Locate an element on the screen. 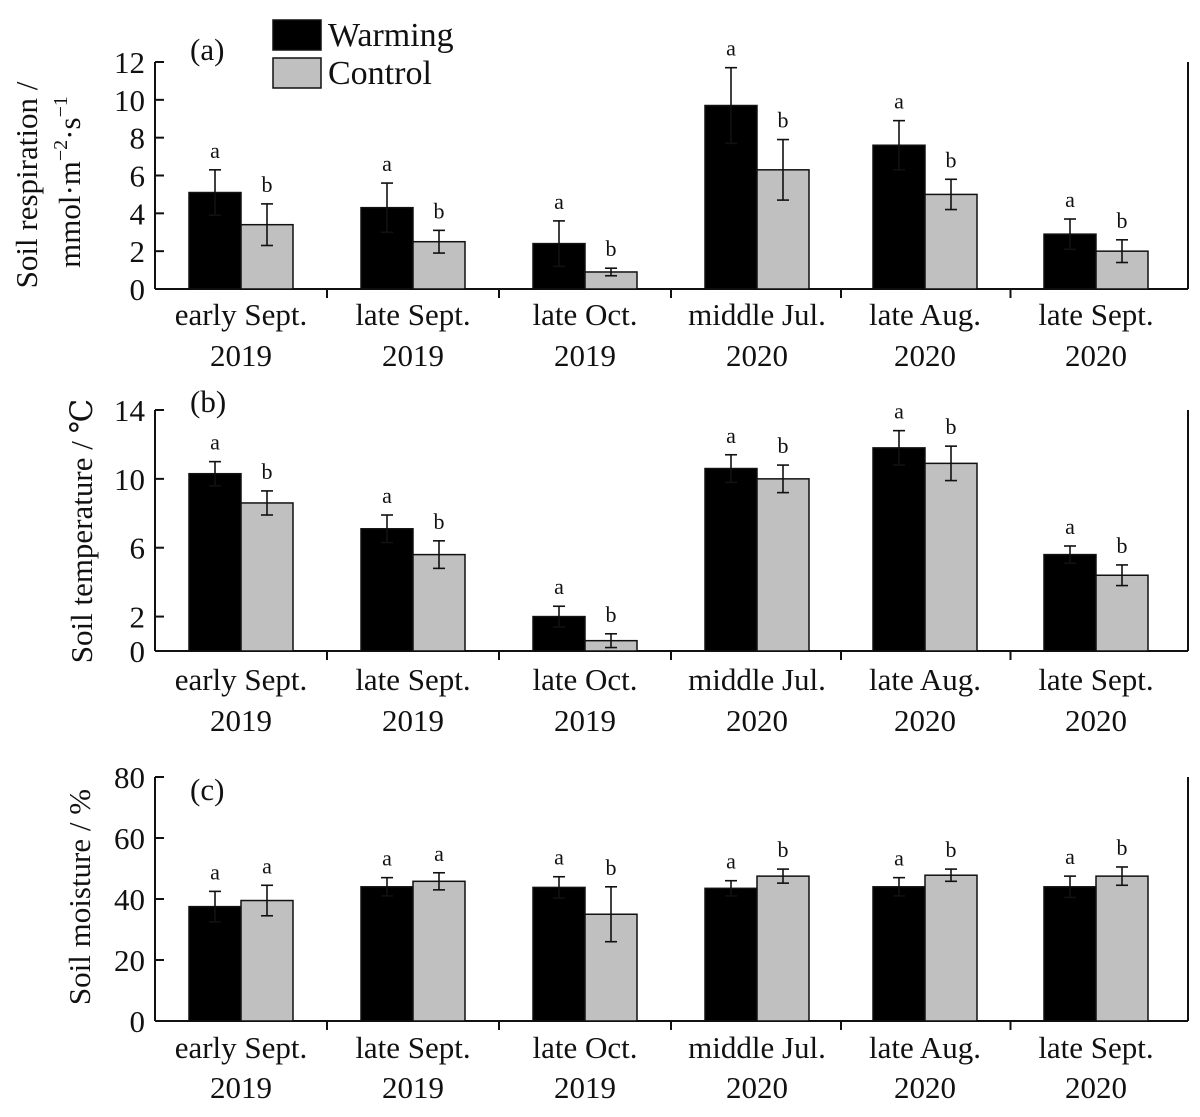 The image size is (1200, 1117). panel-letter: (c) is located at coordinates (207, 789).